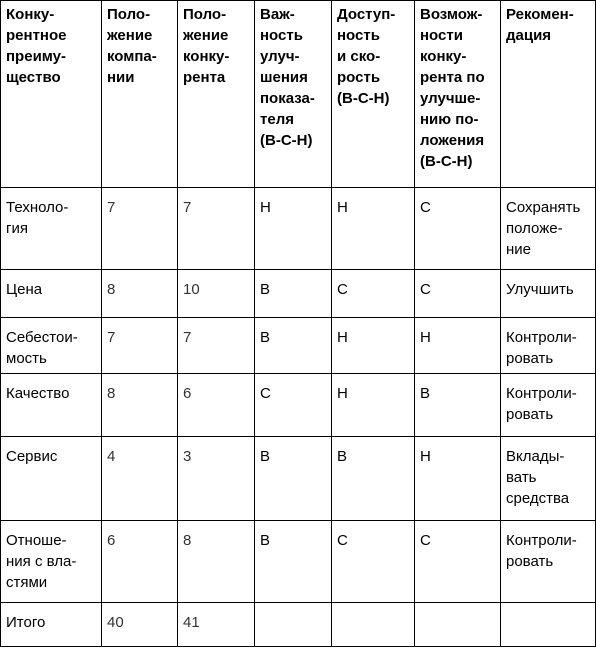  I want to click on header-competitor-position: Поло-жение конку-рента, so click(216, 94).